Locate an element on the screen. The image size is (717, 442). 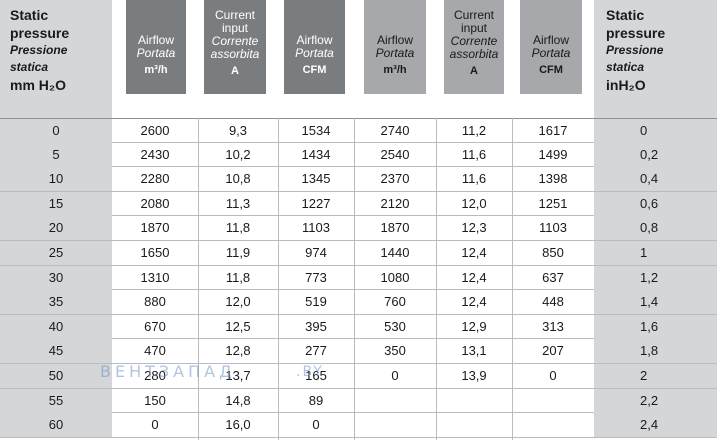
watermark-suffix: .BY is located at coordinates (310, 372).